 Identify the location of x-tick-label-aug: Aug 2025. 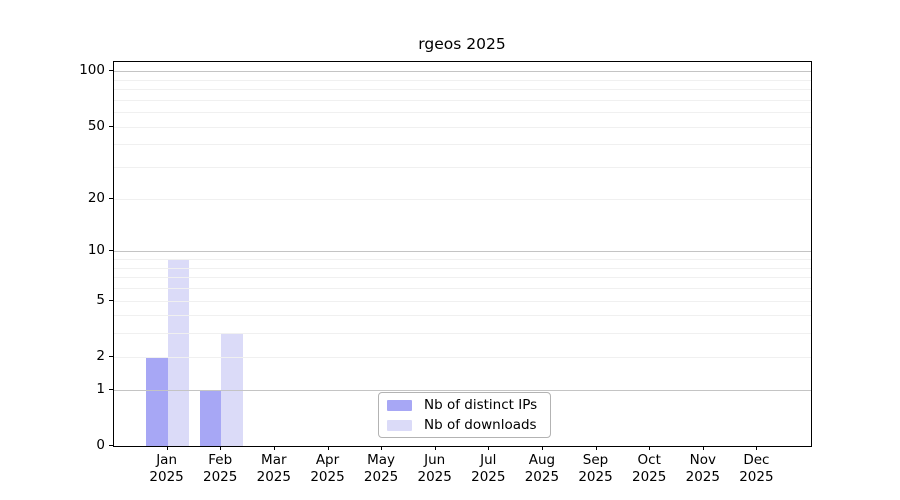
(542, 468).